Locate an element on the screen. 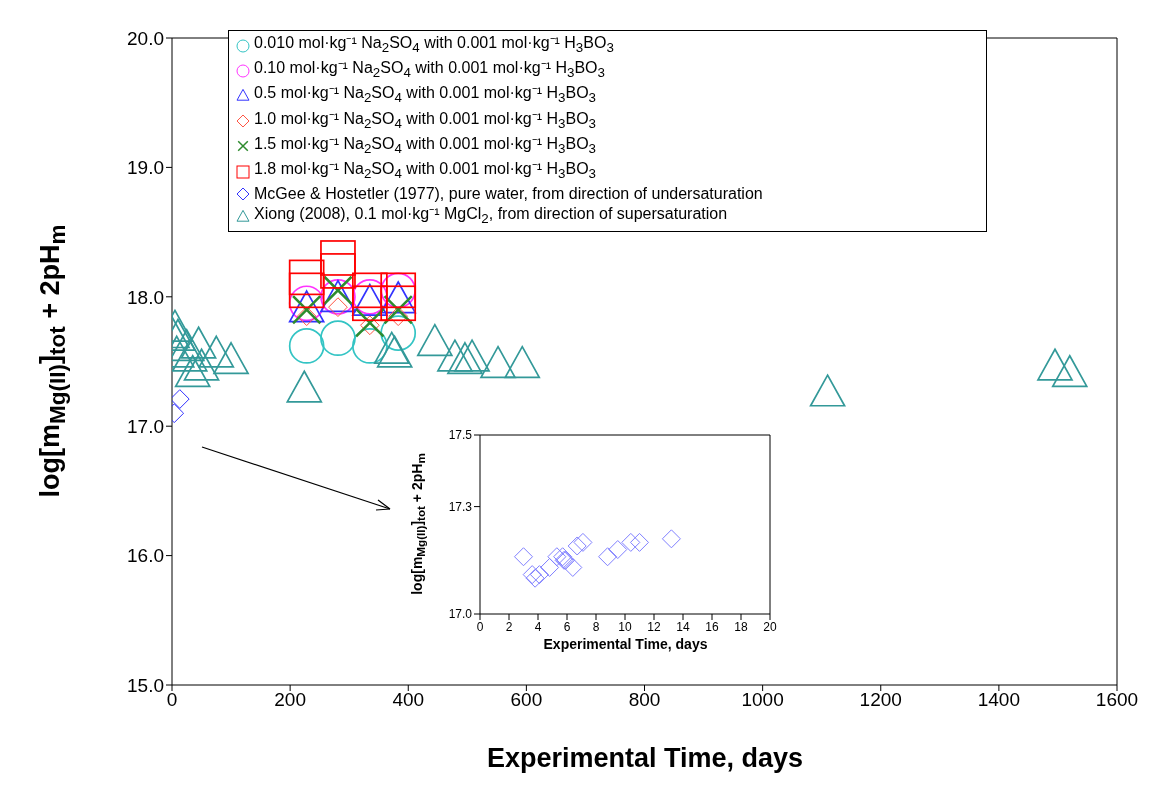  legend-label: 1.0 mol·kg⁻¹ Na$_{2}$SO$_{4}$ with 0.001 mol·kg⁻¹ H$_{3}$BO$_{3}$ is located at coordinates (425, 120).